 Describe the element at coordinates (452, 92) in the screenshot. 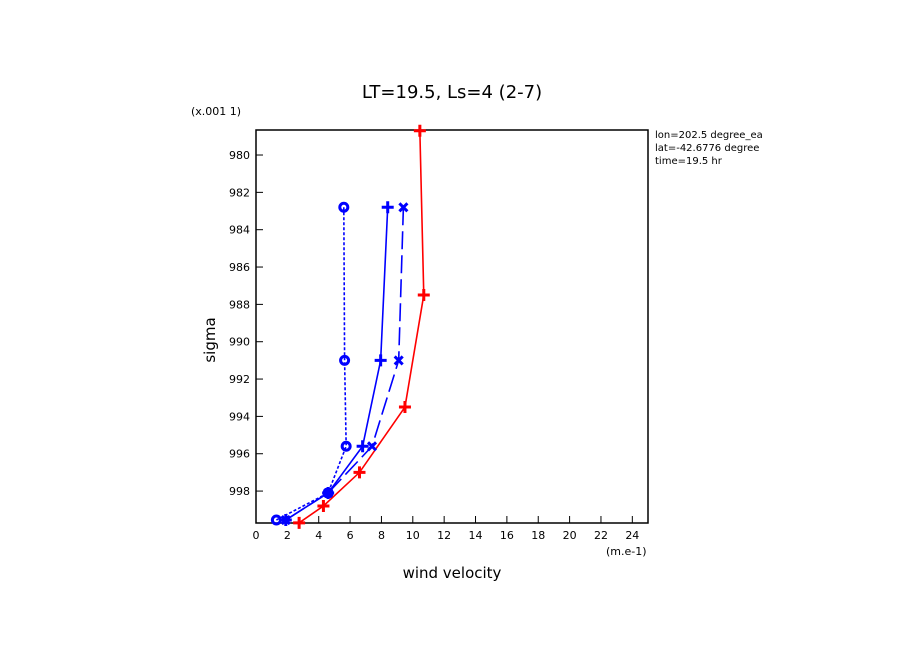

I see `chart-title: LT=19.5, Ls=4 (2-7)` at that location.